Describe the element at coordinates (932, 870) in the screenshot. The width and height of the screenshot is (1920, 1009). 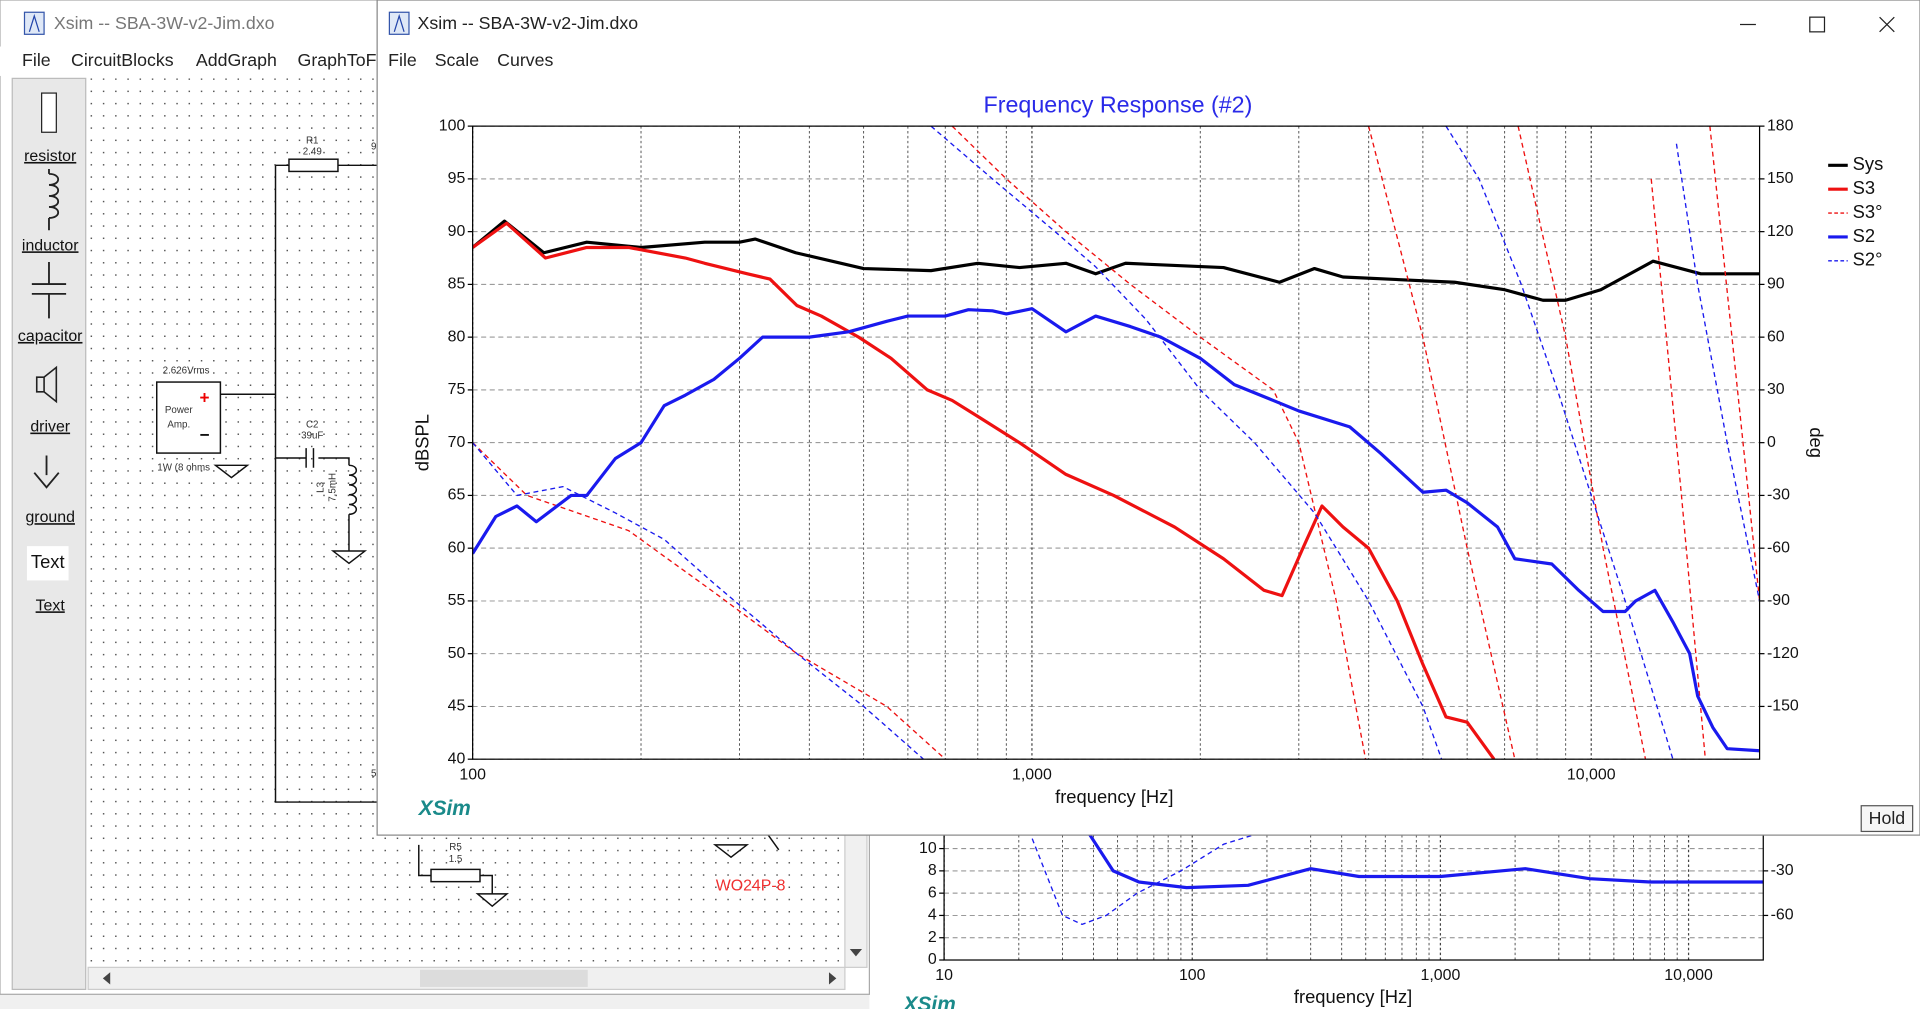
I see `y-tick-label: 8` at that location.